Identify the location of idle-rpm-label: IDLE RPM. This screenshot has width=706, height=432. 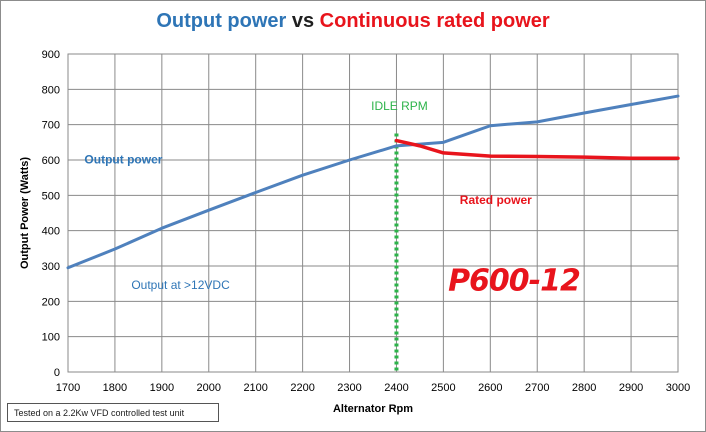
(399, 106).